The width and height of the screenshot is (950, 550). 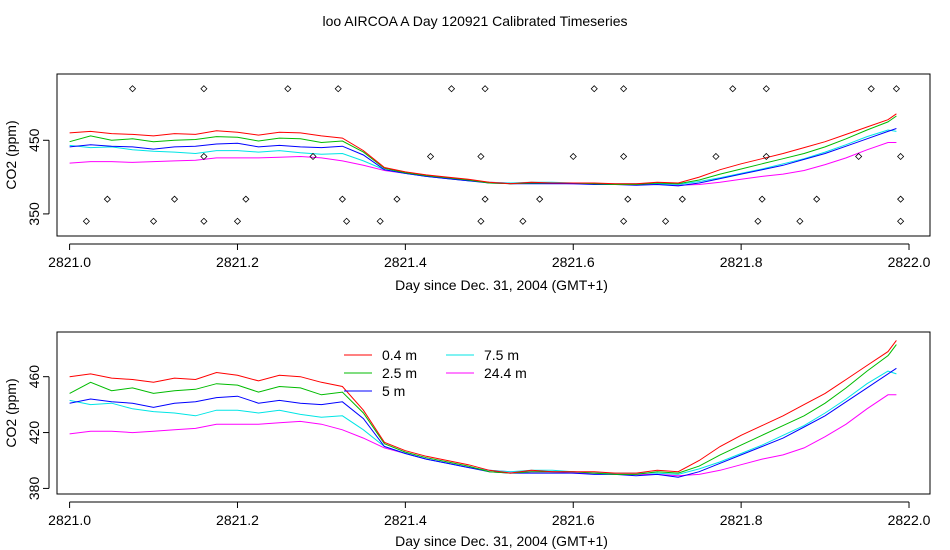 What do you see at coordinates (435, 373) in the screenshot?
I see `legend: 0.4 m 2.5 m 5 m 7.5 m 24.4 m` at bounding box center [435, 373].